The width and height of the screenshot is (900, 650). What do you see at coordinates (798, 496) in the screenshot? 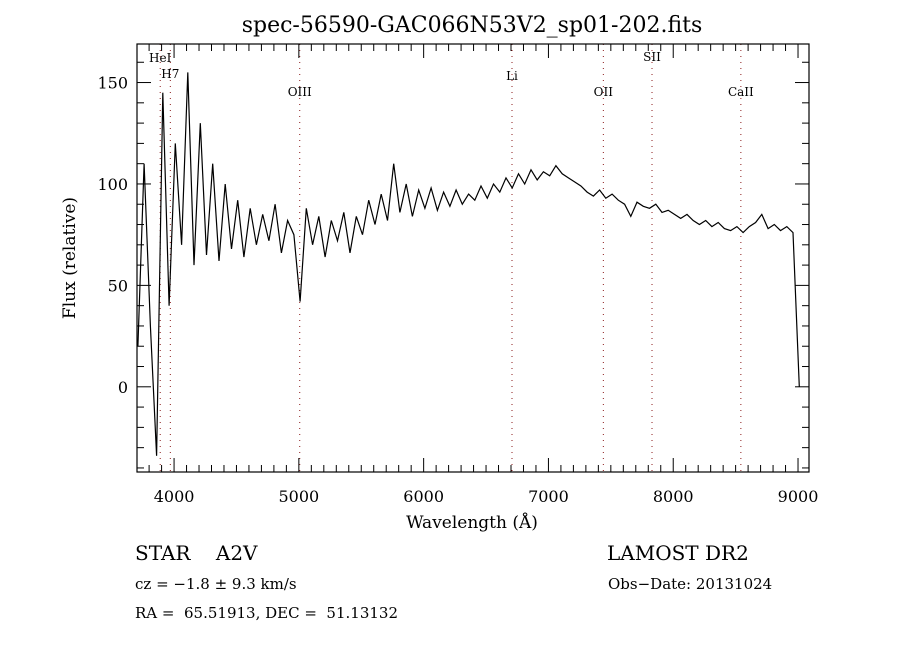
I see `x-tick-label: 9000` at bounding box center [798, 496].